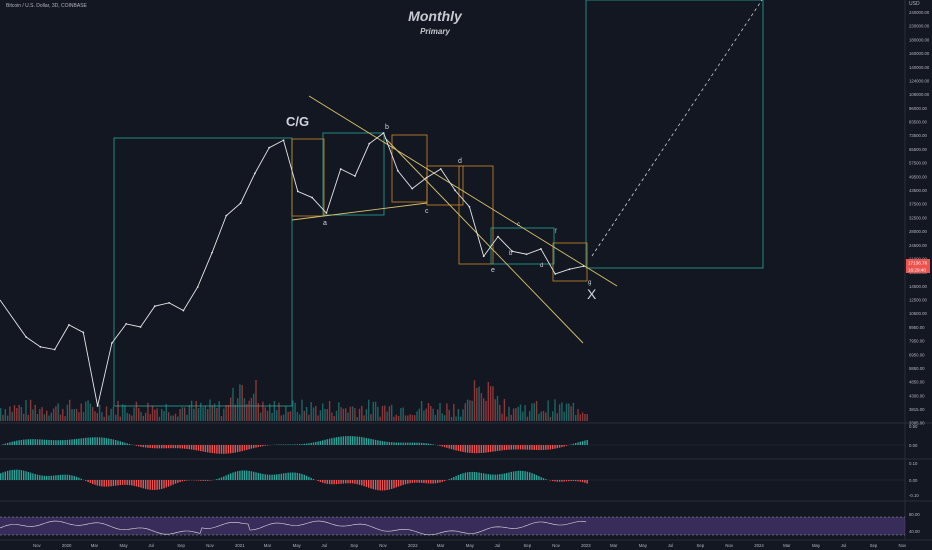 The width and height of the screenshot is (932, 550). I want to click on wave-label-f: f, so click(556, 232).